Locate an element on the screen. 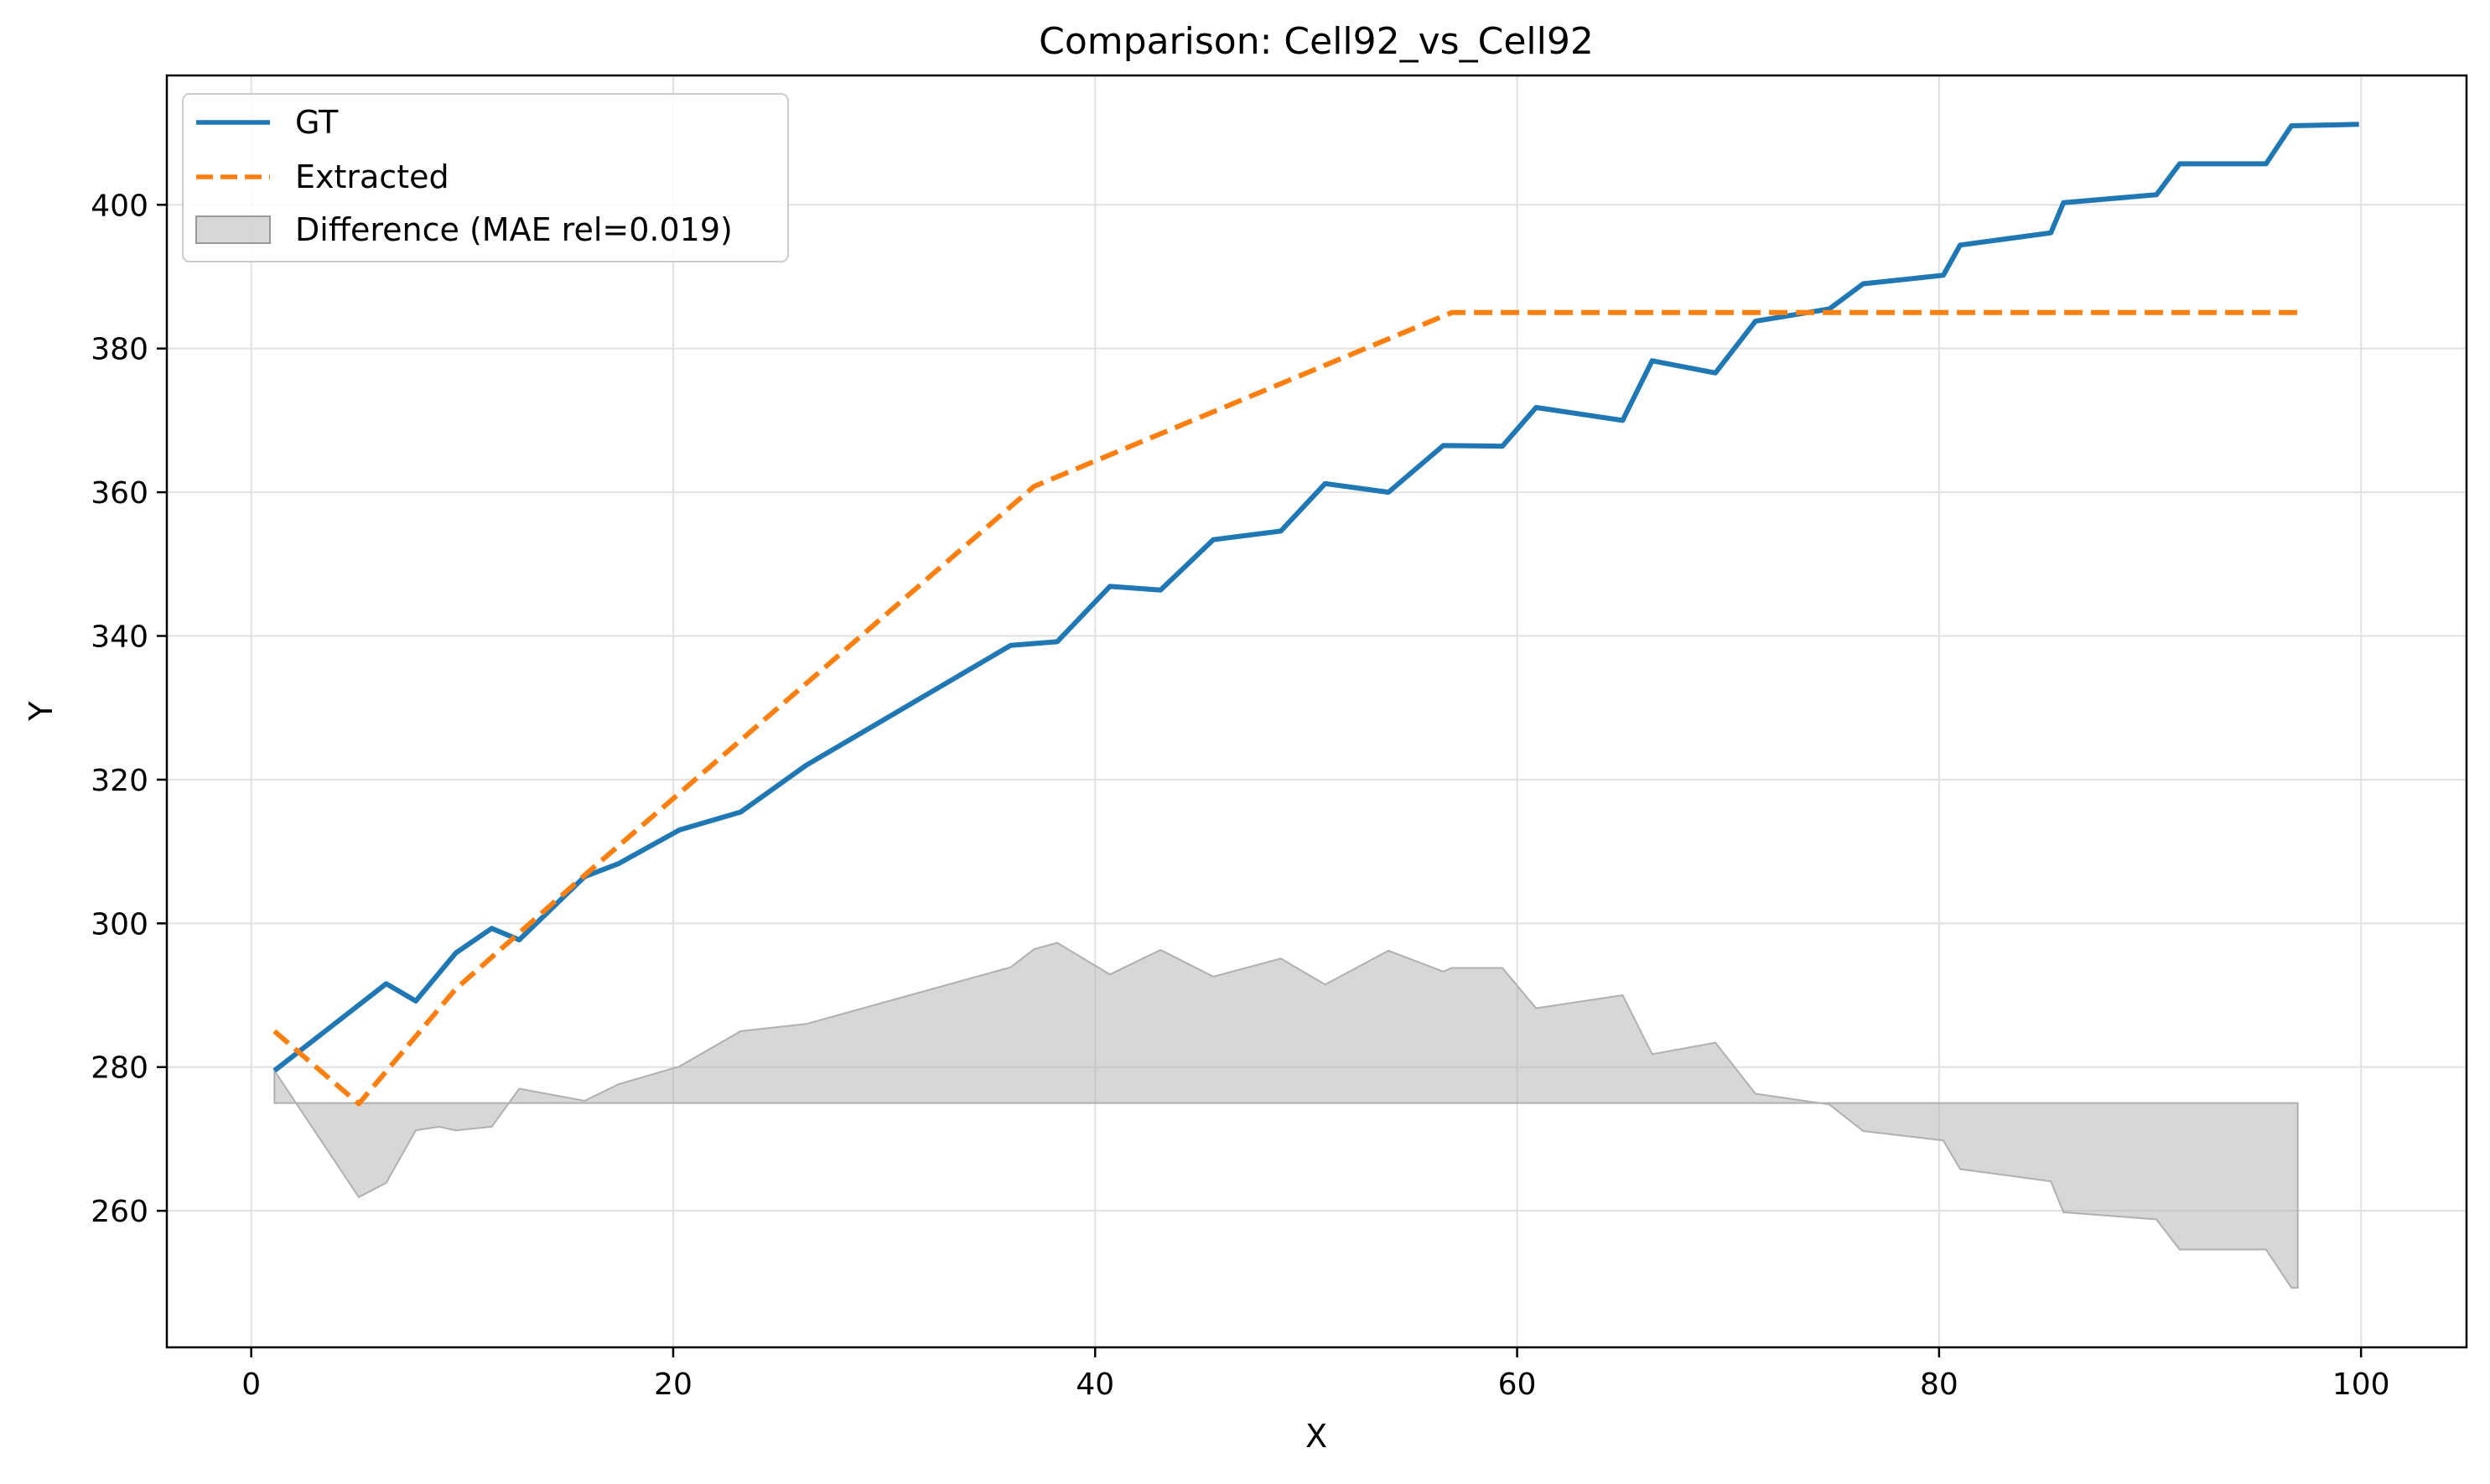 Image resolution: width=2490 pixels, height=1484 pixels. y-tick-label: 320 is located at coordinates (119, 781).